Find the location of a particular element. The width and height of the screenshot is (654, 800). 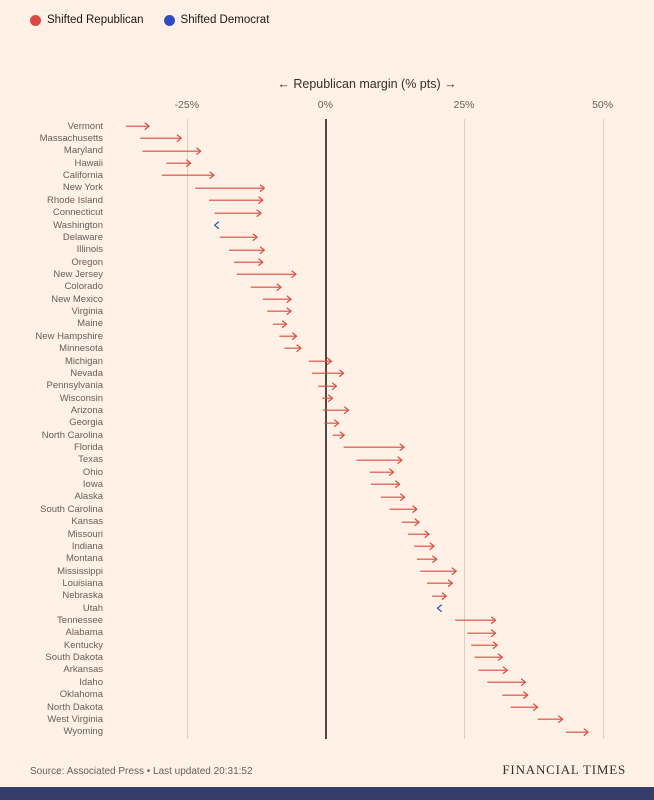

legend: Shifted Republican Shifted Democrat is located at coordinates (149, 20).